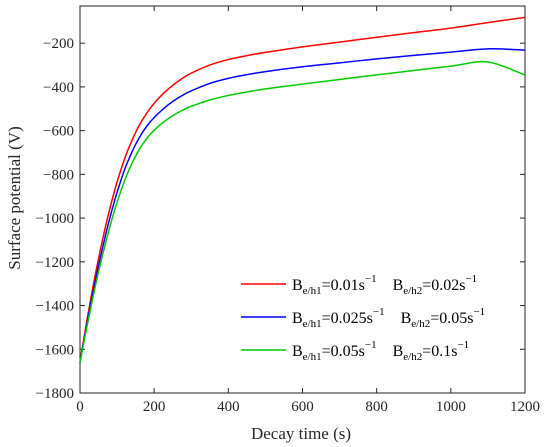  What do you see at coordinates (55, 219) in the screenshot?
I see `y-tick-label: −1000` at bounding box center [55, 219].